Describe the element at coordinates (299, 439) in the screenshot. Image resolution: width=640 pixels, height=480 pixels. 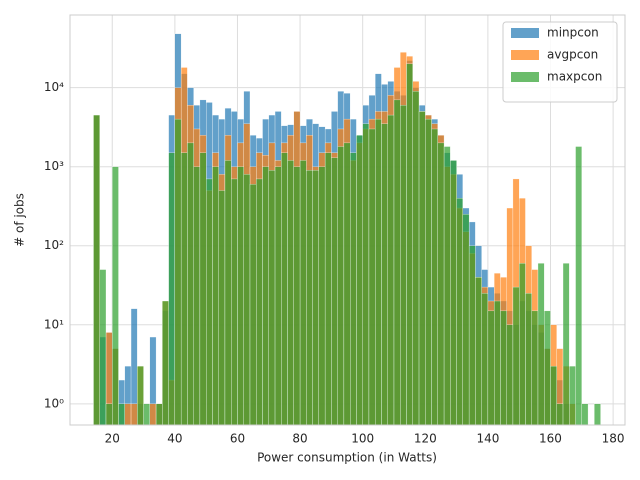
I see `x-tick-label: 80` at that location.